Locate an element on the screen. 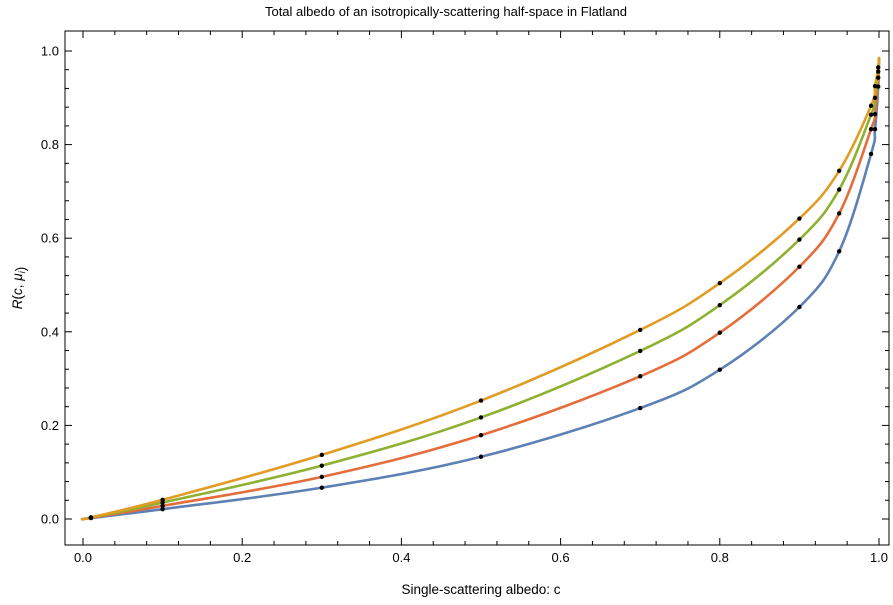  y-tick-label: 0.0 is located at coordinates (50, 519).